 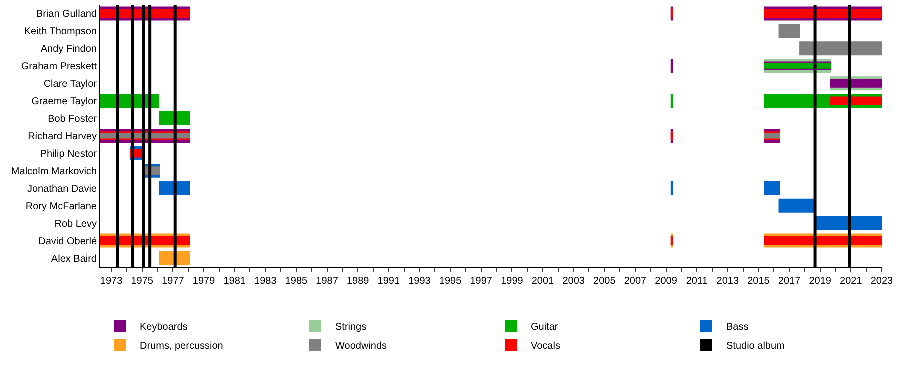 What do you see at coordinates (112, 281) in the screenshot?
I see `x-tick-label: 1973` at bounding box center [112, 281].